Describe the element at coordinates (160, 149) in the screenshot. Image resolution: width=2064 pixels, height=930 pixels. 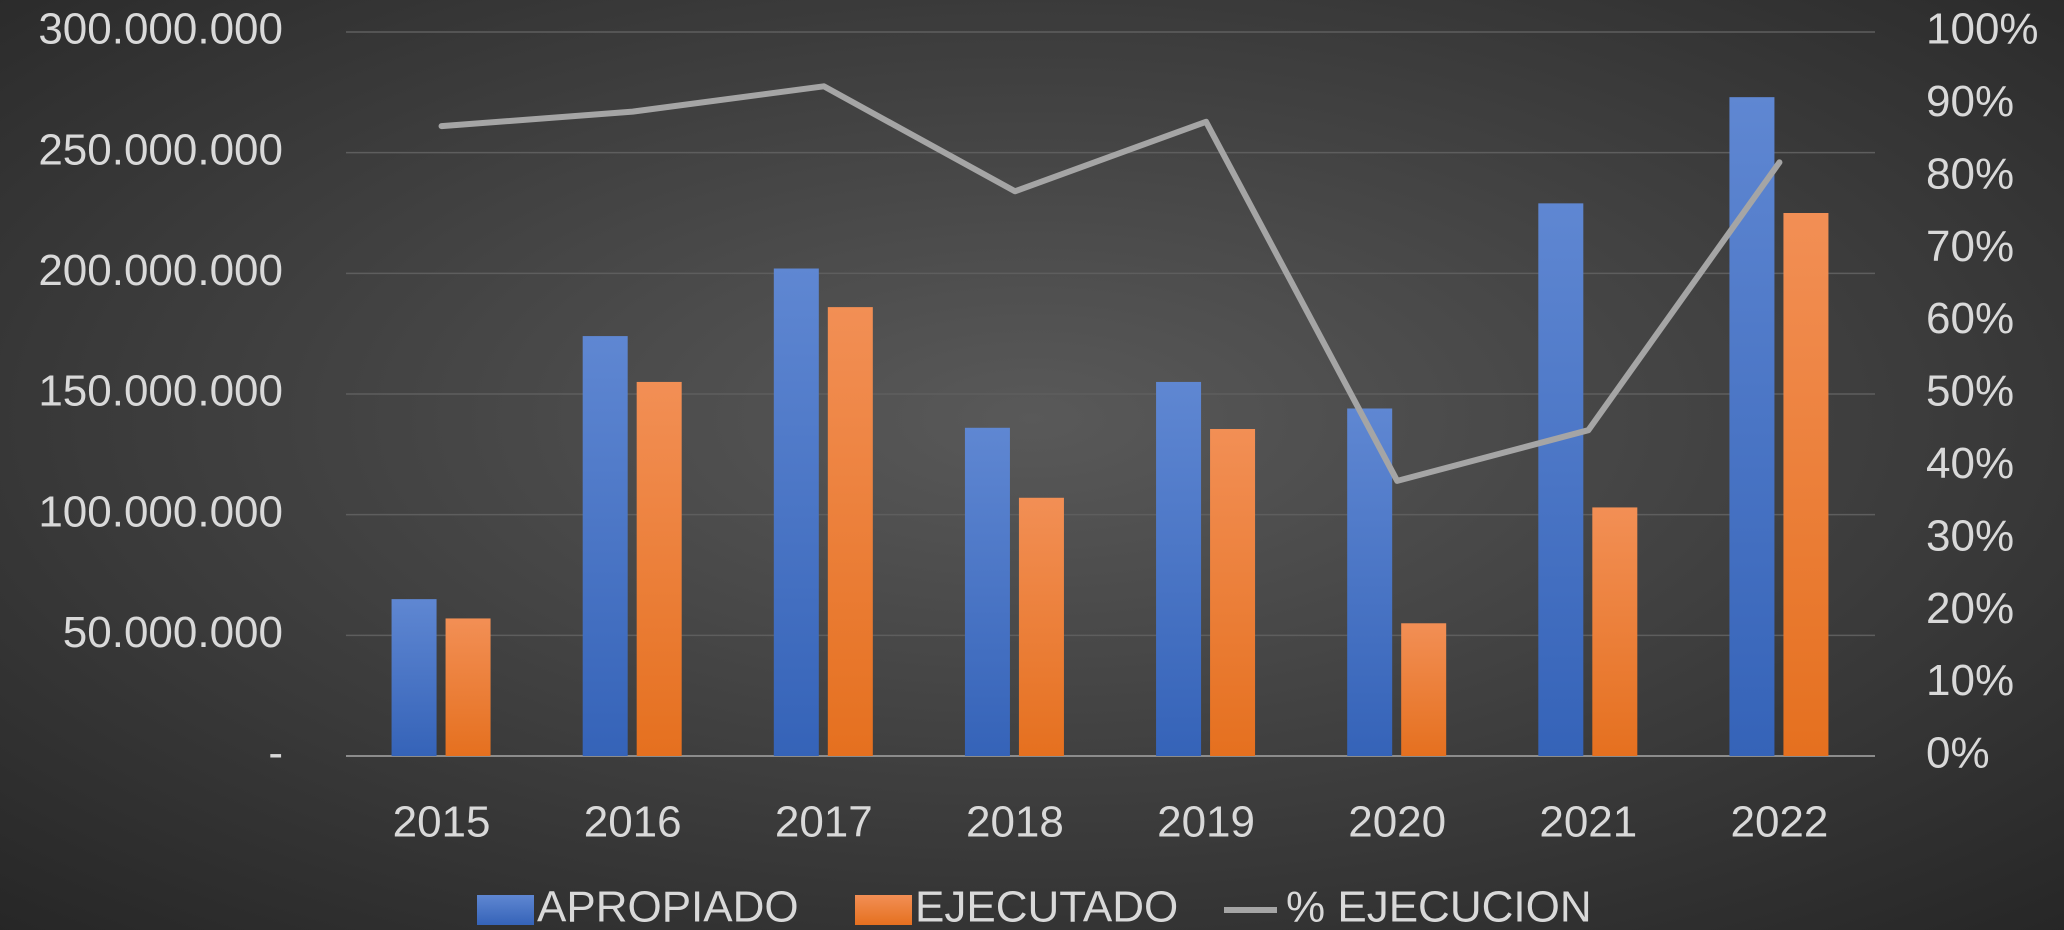
I see `y-tick-label: 250.000.000` at that location.